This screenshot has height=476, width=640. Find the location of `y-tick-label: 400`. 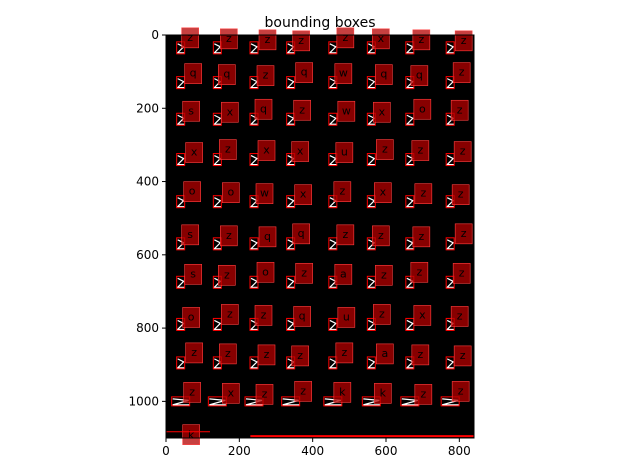

y-tick-label: 400 is located at coordinates (147, 182).